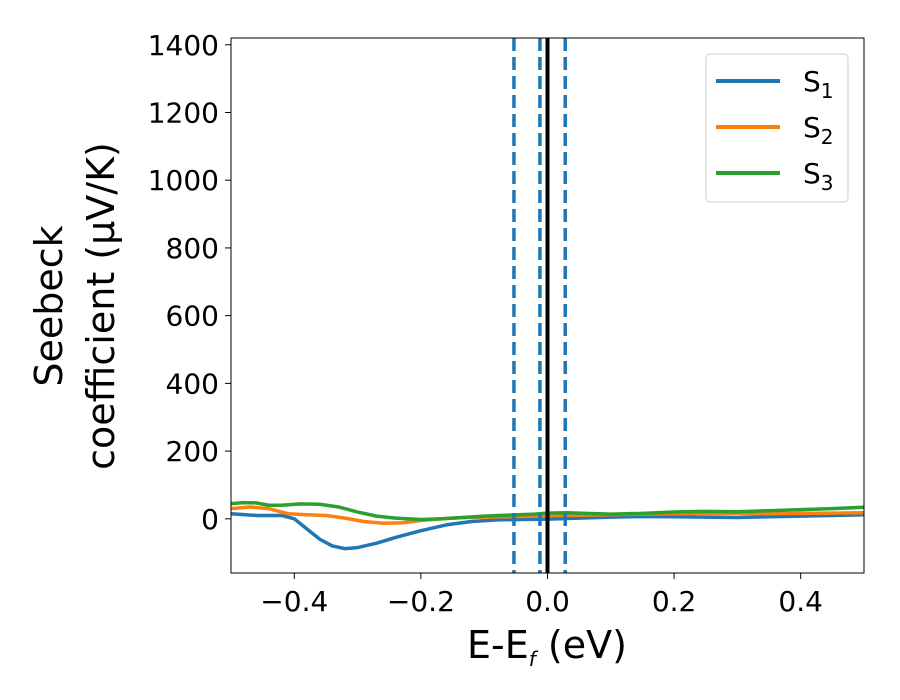 The height and width of the screenshot is (700, 900). I want to click on x-tick-label: 0.2, so click(674, 601).